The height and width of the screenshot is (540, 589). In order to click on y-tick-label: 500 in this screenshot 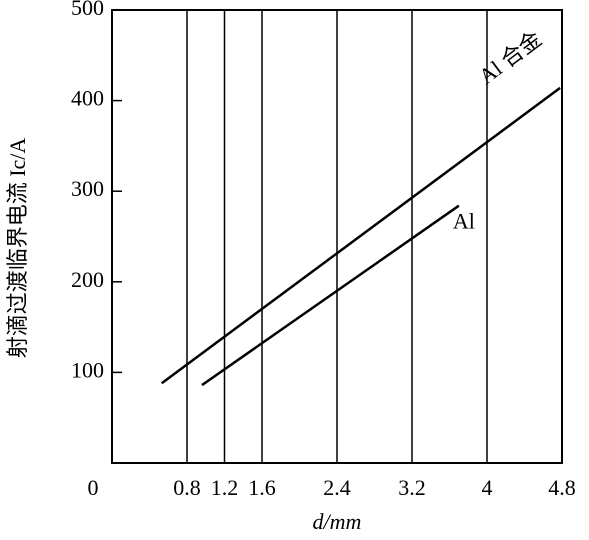, I will do `click(87, 10)`.